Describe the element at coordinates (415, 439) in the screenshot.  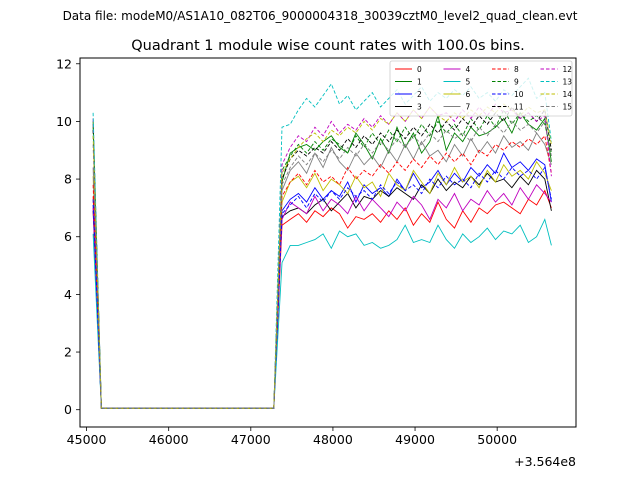
I see `x-tick-label: 49000` at that location.